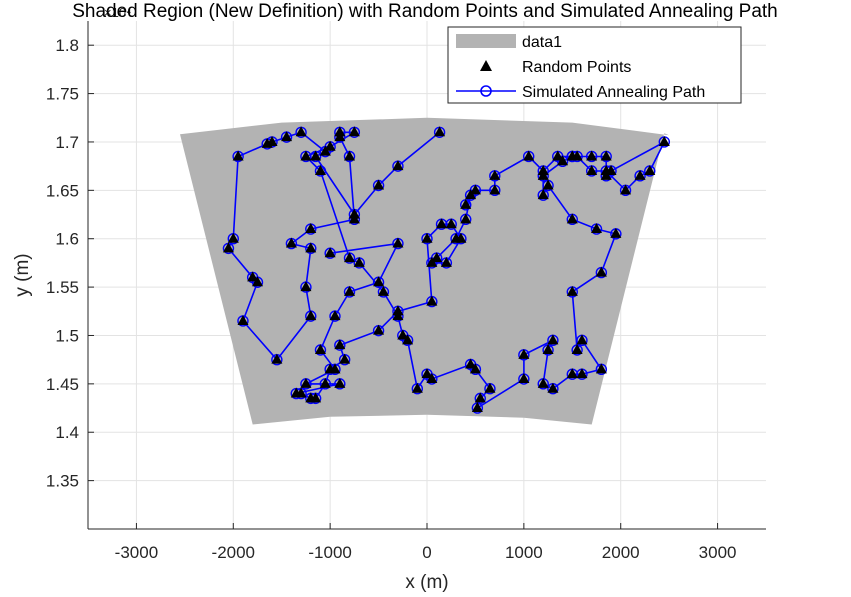  Describe the element at coordinates (67, 432) in the screenshot. I see `y-tick-label: 1.4` at that location.